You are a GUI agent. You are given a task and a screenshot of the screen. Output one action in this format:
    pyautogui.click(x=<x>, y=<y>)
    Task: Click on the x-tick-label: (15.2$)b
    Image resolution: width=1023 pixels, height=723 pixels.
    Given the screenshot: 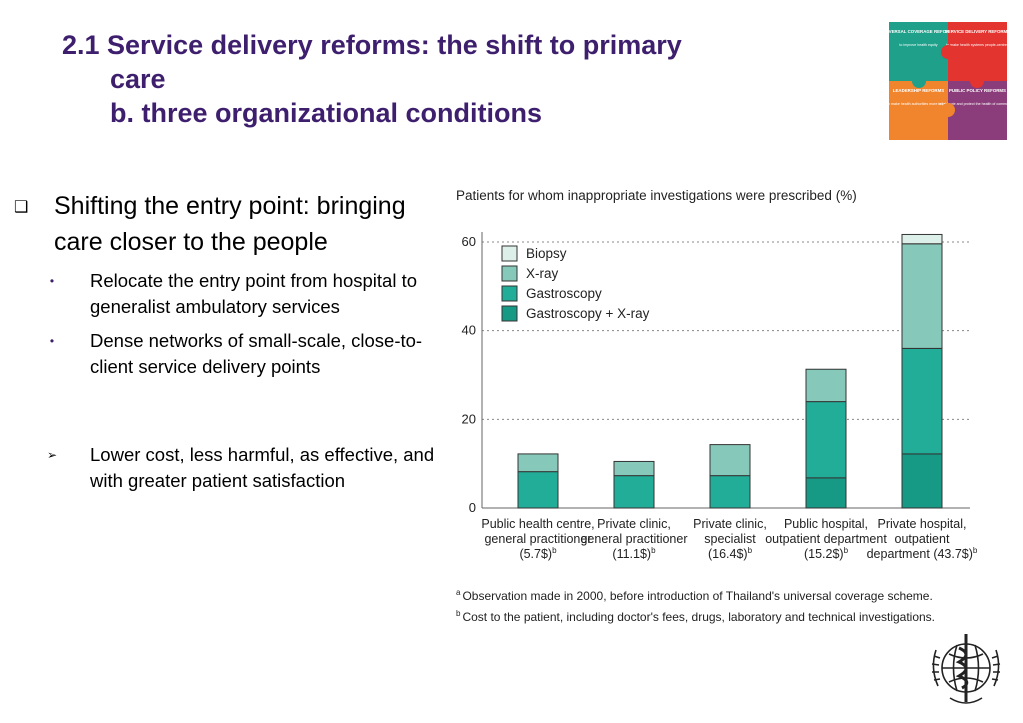 What is the action you would take?
    pyautogui.click(x=826, y=553)
    